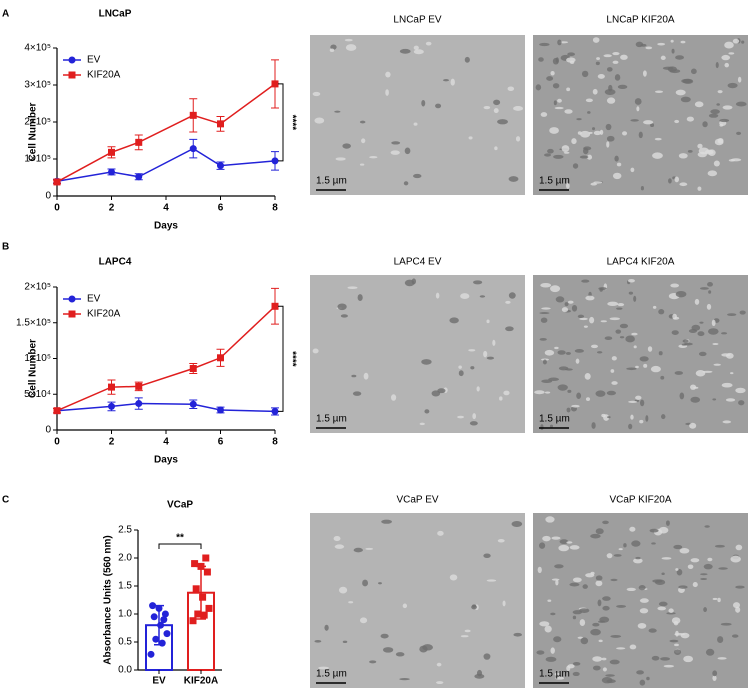 Image resolution: width=750 pixels, height=690 pixels. Describe the element at coordinates (640, 500) in the screenshot. I see `image-title: VCaP KIF20A` at that location.